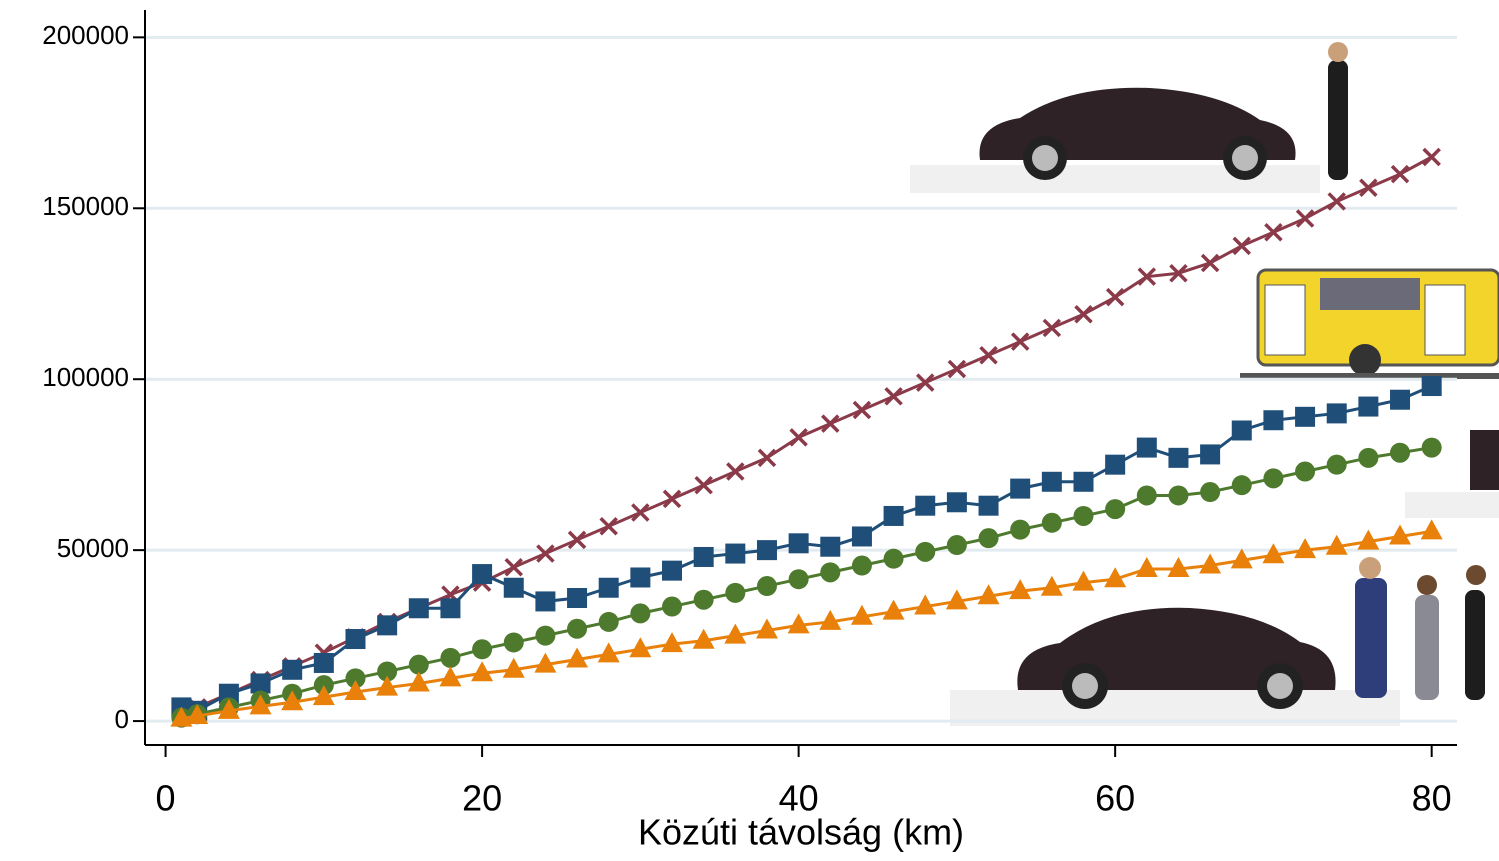  What do you see at coordinates (85, 377) in the screenshot?
I see `y-tick-label: 100000` at bounding box center [85, 377].